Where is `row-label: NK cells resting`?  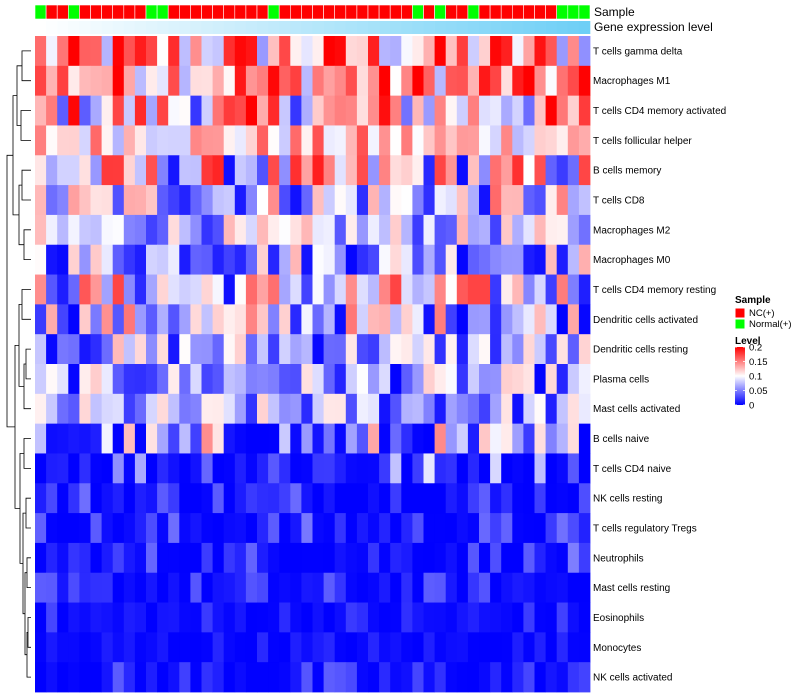
row-label: NK cells resting is located at coordinates (627, 499).